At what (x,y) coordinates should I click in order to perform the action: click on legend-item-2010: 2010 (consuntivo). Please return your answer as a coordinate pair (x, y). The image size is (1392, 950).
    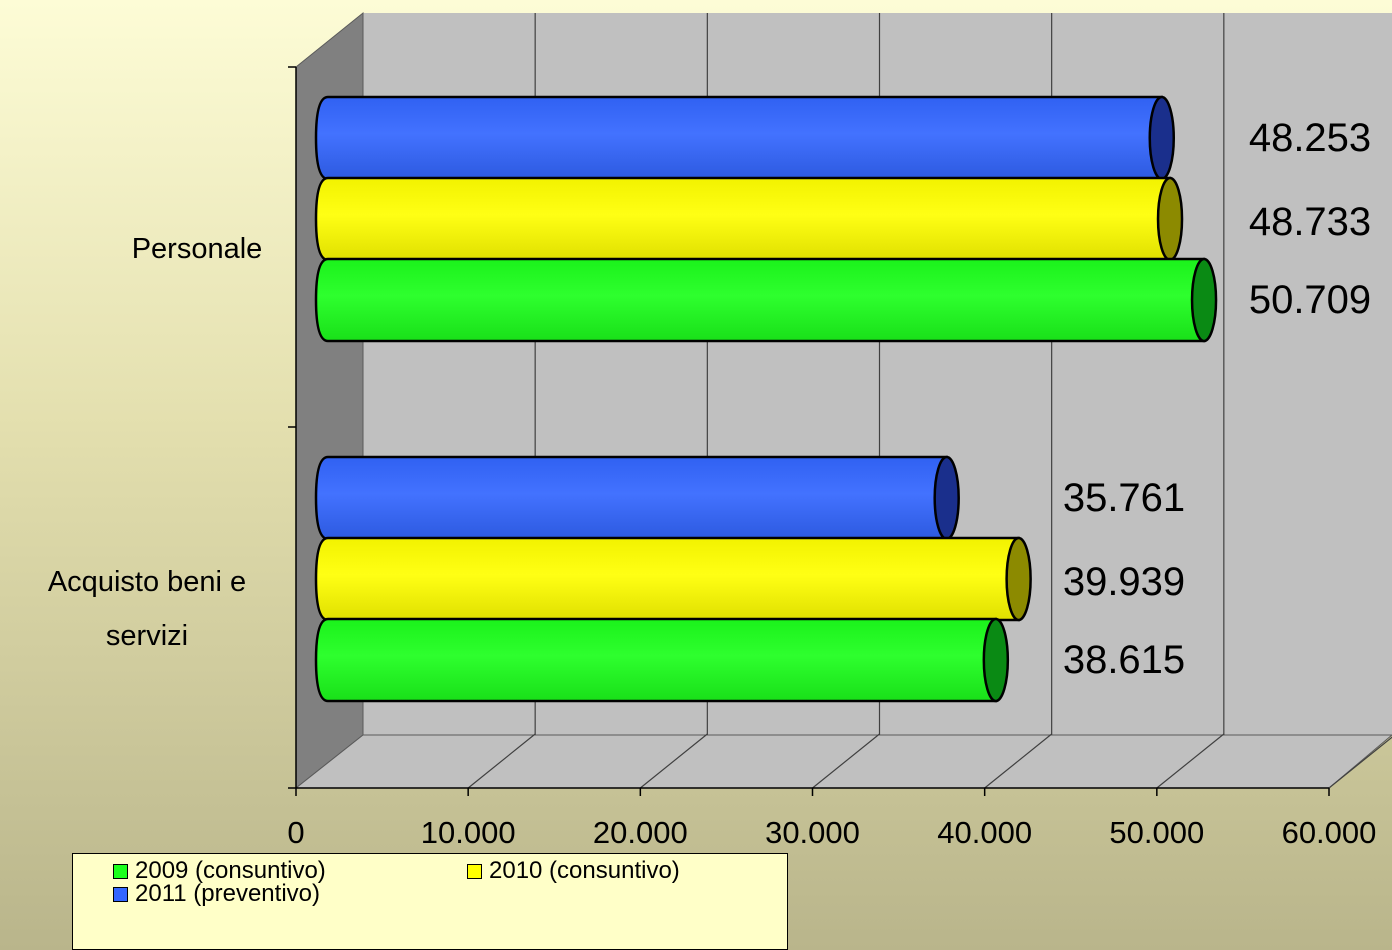
    Looking at the image, I should click on (573, 871).